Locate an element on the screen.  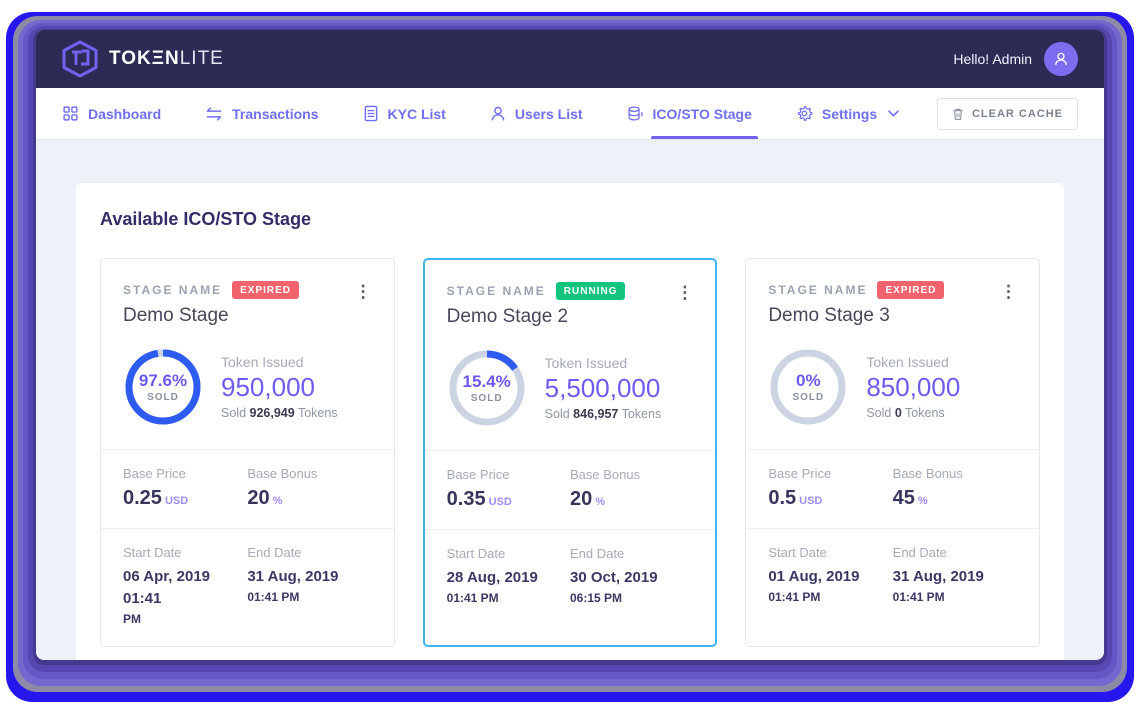
chevron-down-icon is located at coordinates (893, 113).